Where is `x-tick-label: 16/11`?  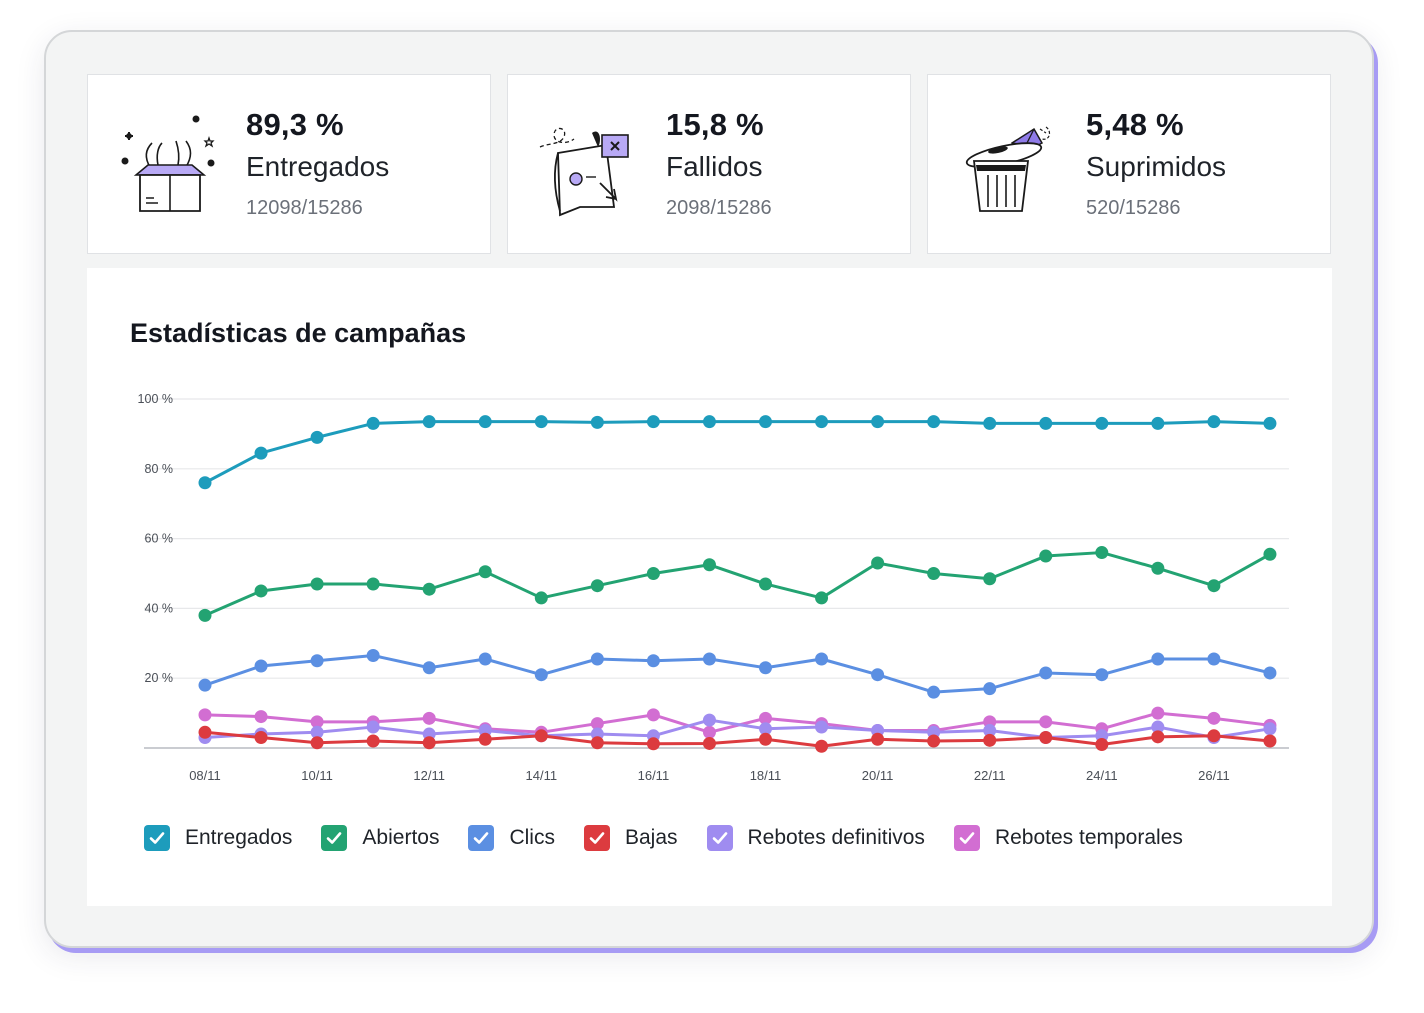
x-tick-label: 16/11 is located at coordinates (654, 775).